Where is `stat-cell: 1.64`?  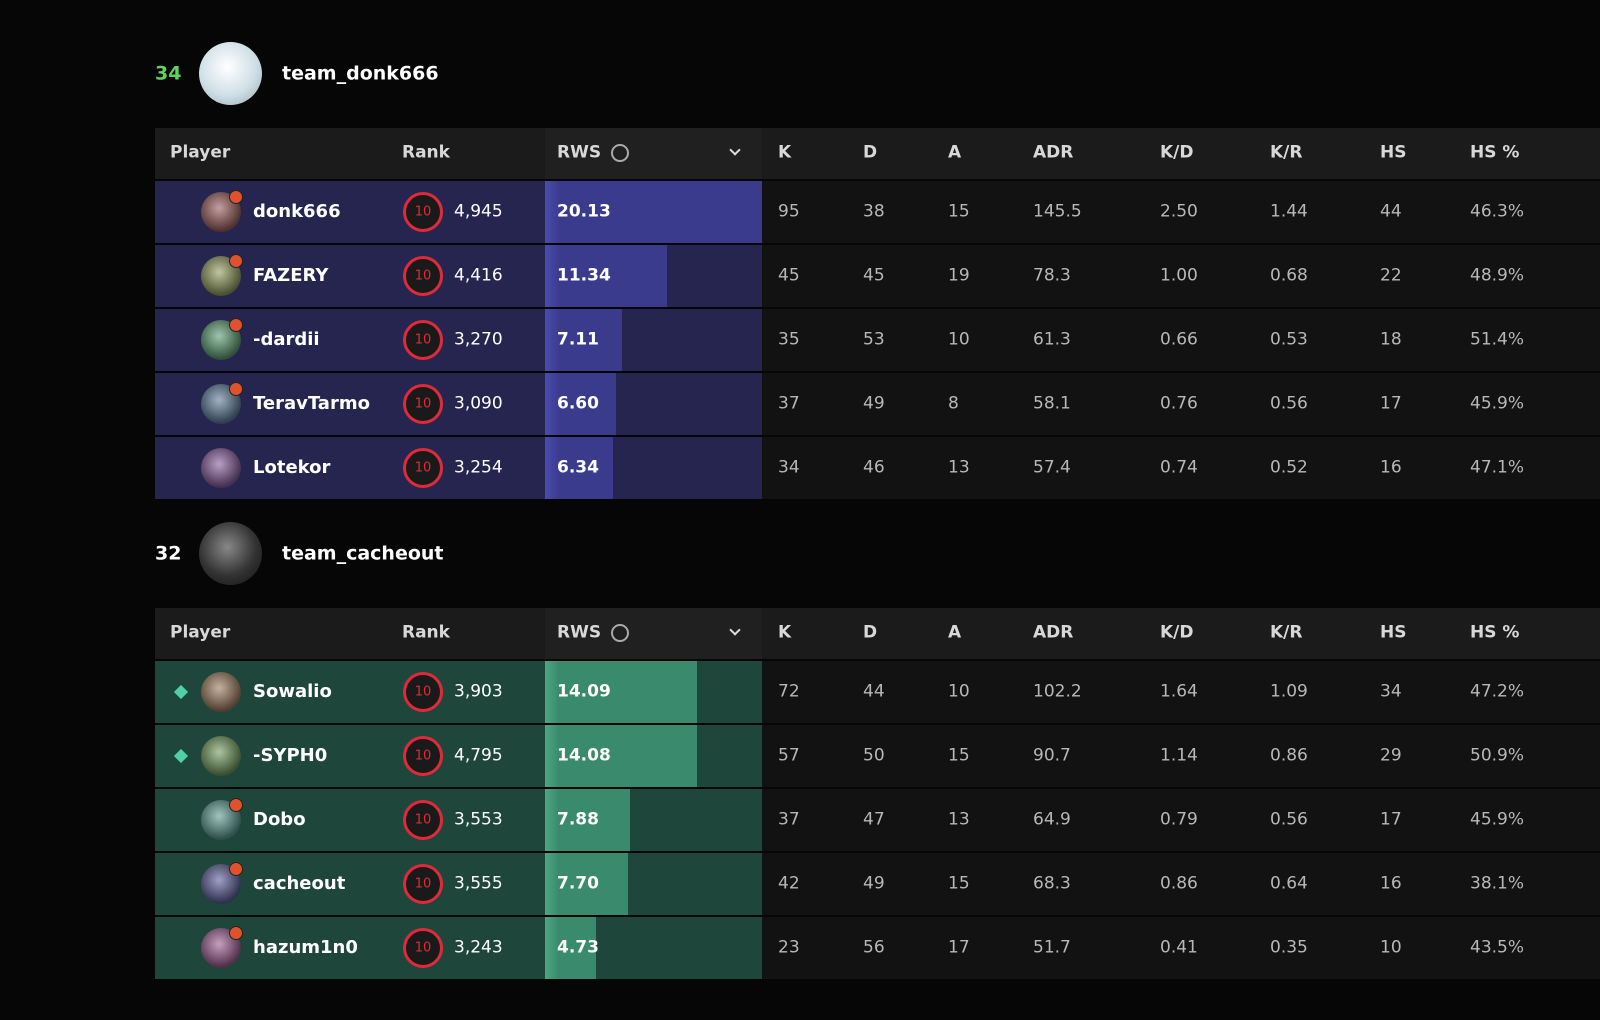
stat-cell: 1.64 is located at coordinates (1179, 691).